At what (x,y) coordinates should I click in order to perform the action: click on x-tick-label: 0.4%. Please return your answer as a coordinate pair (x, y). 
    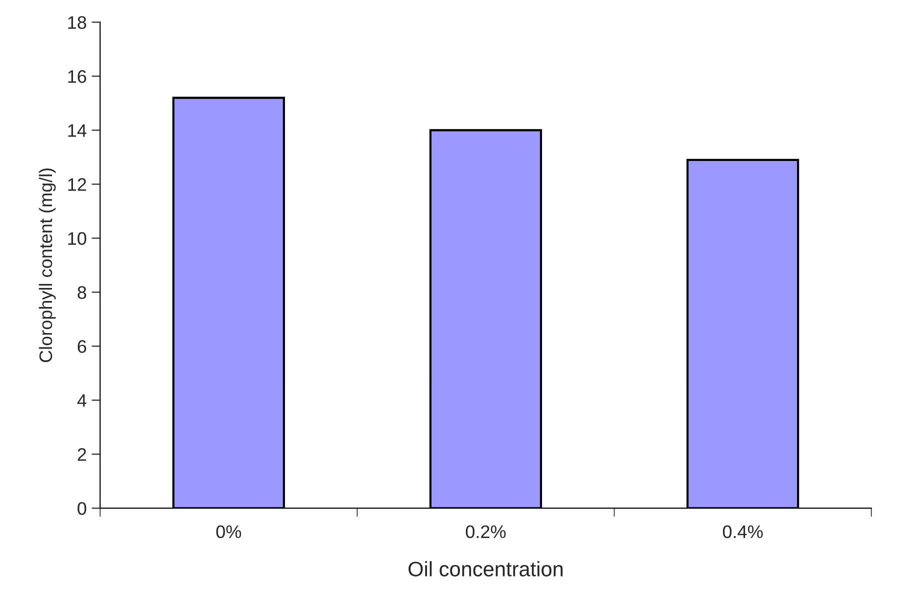
    Looking at the image, I should click on (742, 531).